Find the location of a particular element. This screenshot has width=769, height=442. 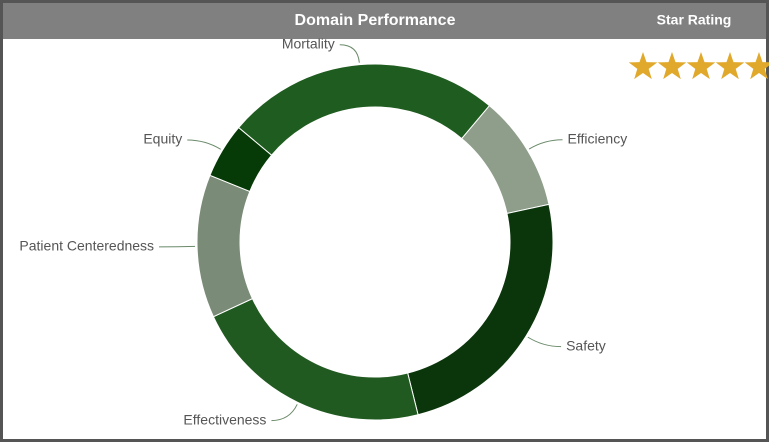

header-bar is located at coordinates (384, 21).